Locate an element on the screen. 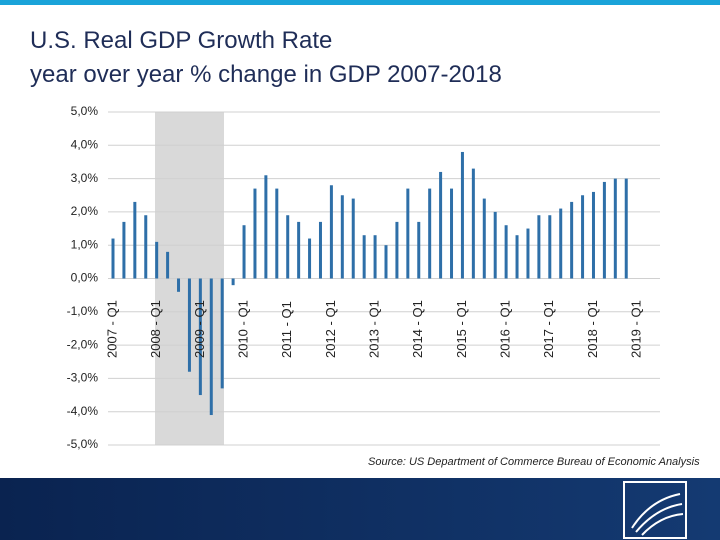  y-tick-label: 2,0% is located at coordinates (85, 211).